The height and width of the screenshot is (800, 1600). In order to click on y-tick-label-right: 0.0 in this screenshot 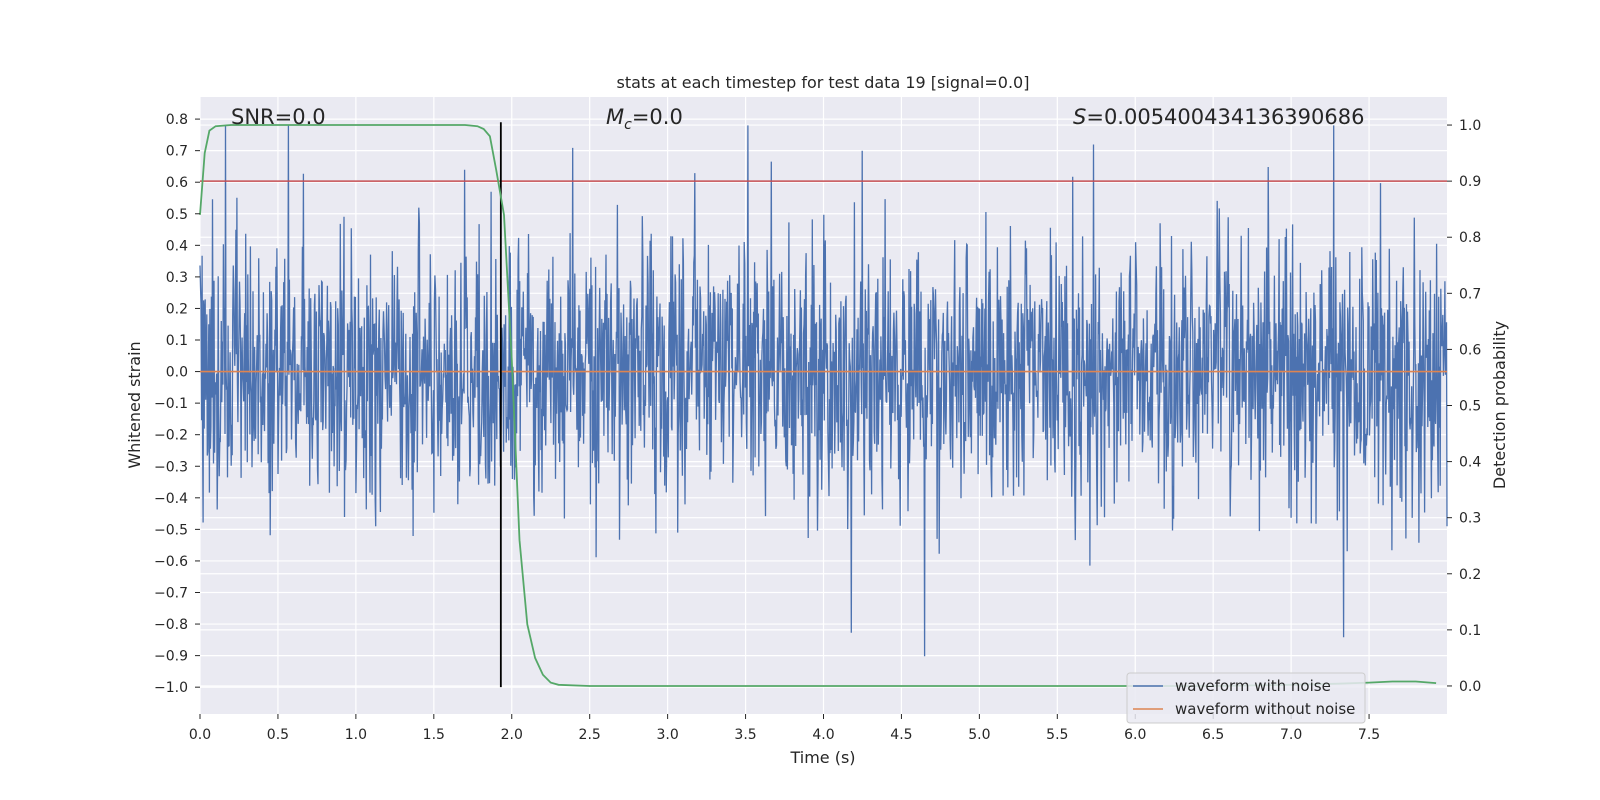, I will do `click(1470, 687)`.